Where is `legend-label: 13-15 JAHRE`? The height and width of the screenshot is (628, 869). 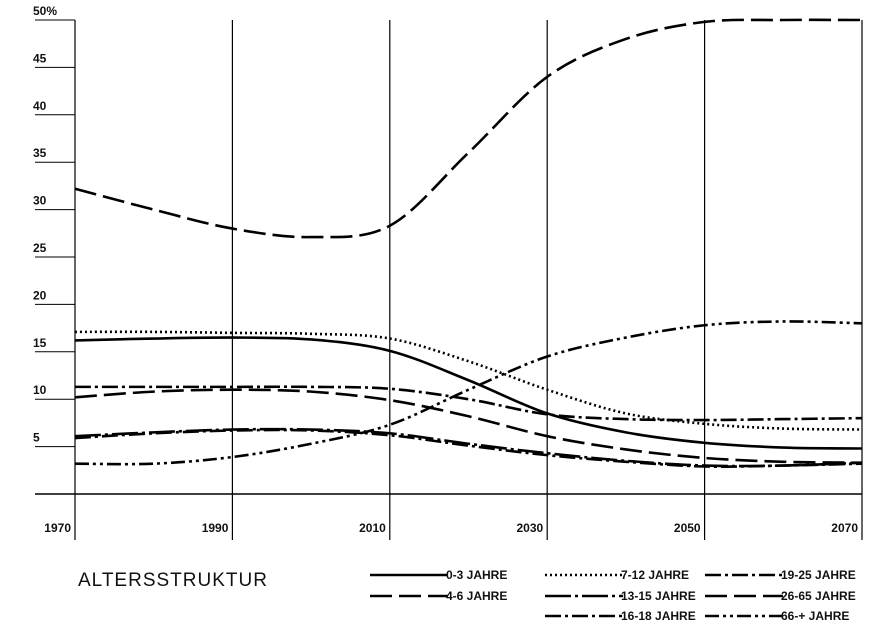 legend-label: 13-15 JAHRE is located at coordinates (658, 596).